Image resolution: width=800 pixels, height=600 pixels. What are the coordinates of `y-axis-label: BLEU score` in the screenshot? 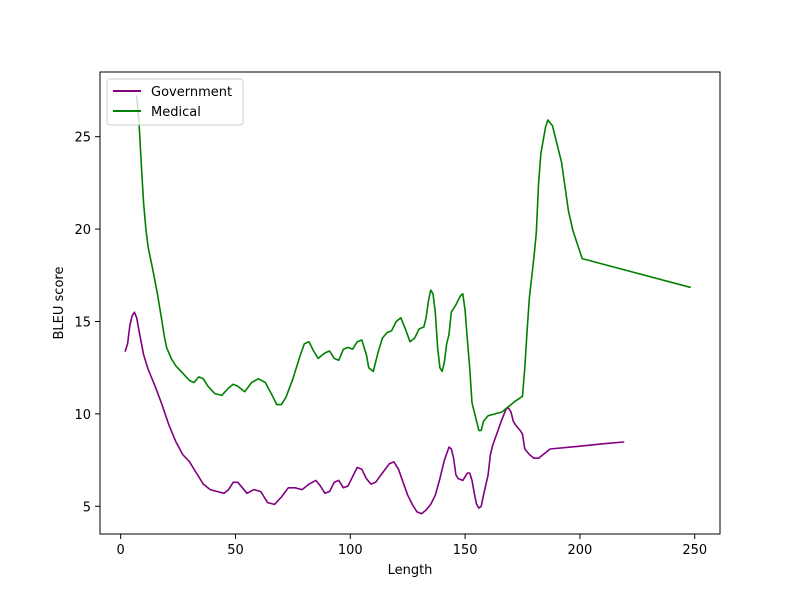 It's located at (59, 303).